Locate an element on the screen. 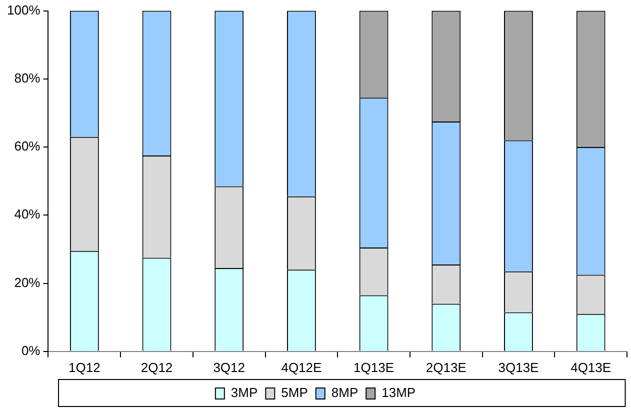 Image resolution: width=631 pixels, height=416 pixels. x-tick-label: 2Q13E is located at coordinates (446, 367).